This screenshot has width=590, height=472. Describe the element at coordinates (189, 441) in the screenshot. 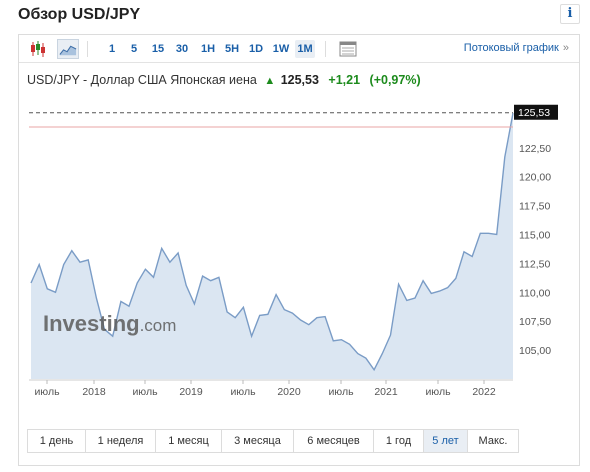

I see `range-1-month: 1 месяц` at that location.